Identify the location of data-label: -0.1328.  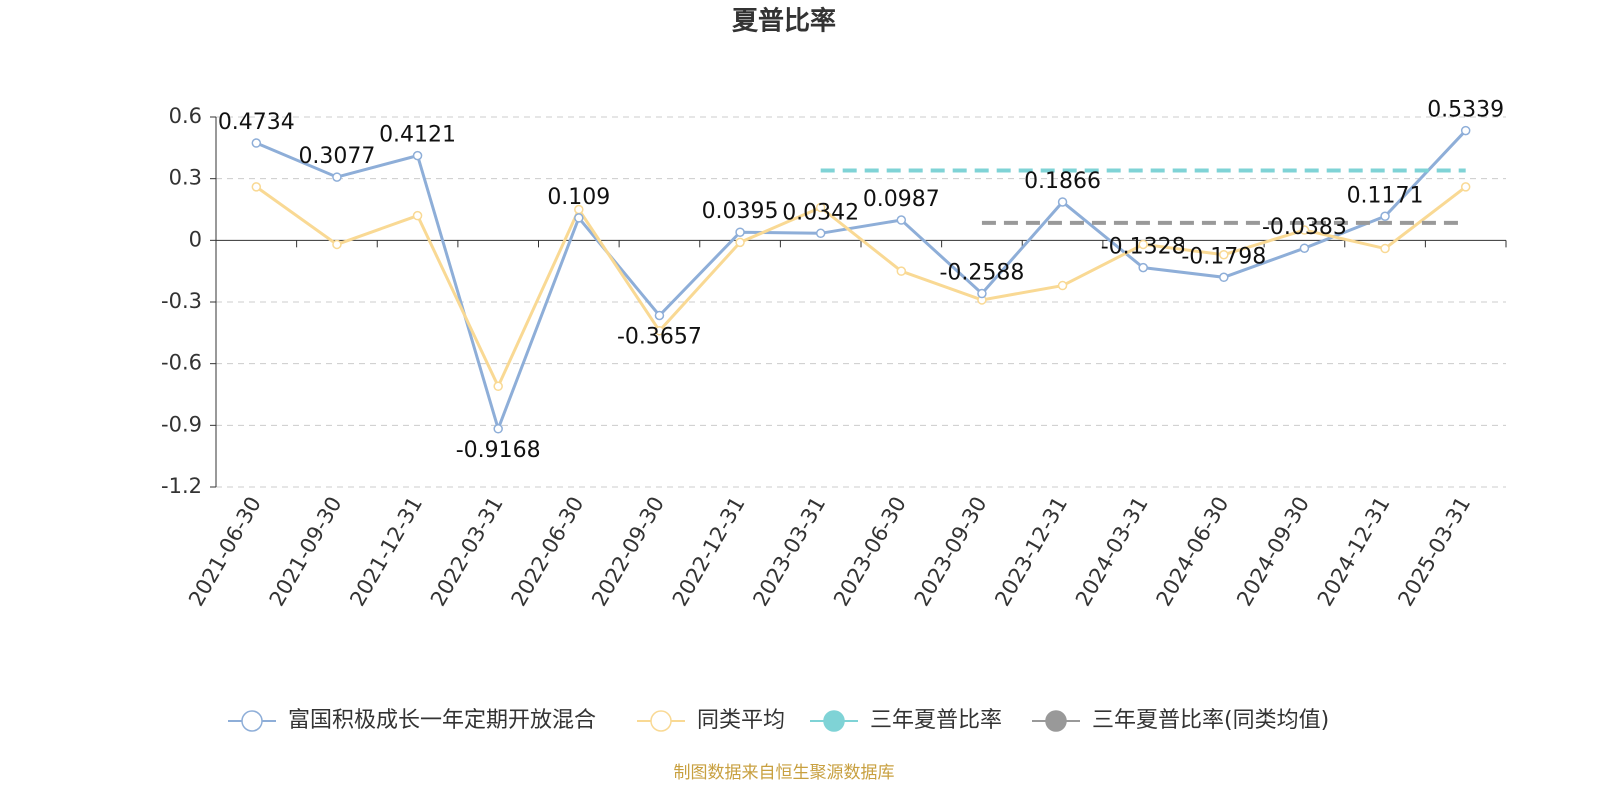
(1143, 247).